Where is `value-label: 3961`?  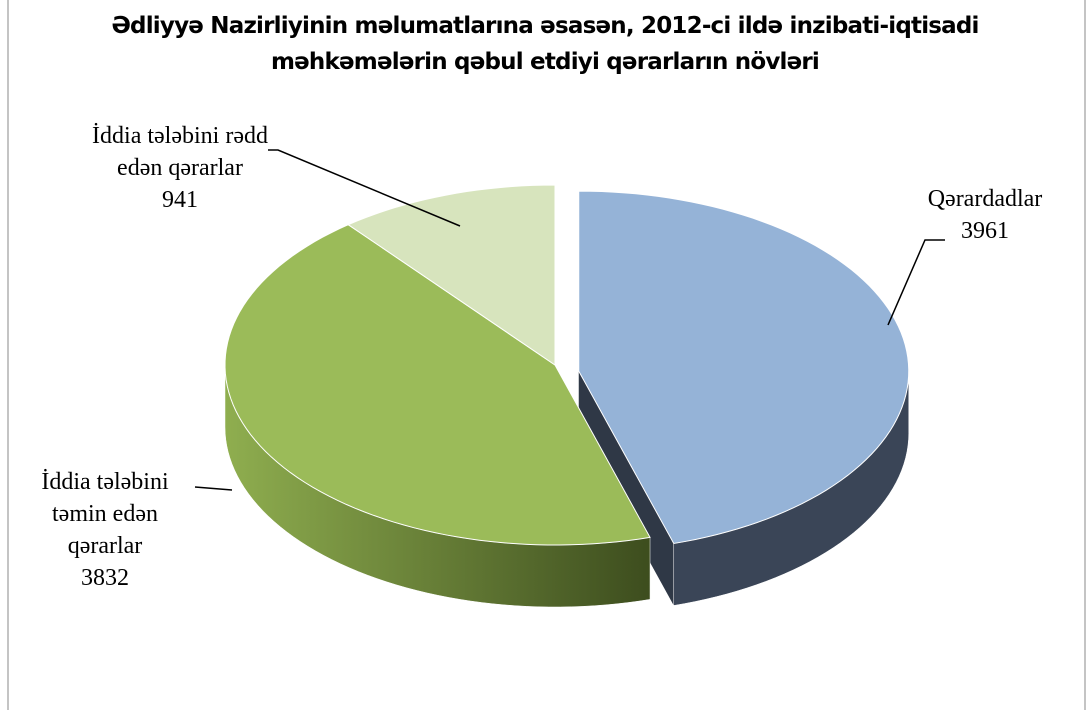
value-label: 3961 is located at coordinates (985, 231).